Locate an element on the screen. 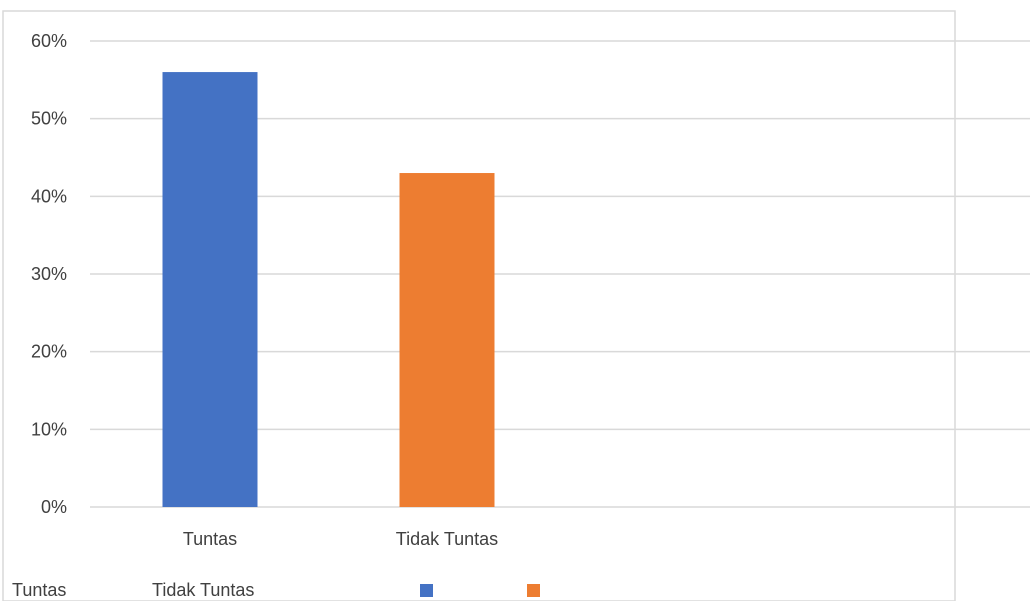  y-axis-tick-labels: 0% 10% 20% 30% 40% 50% 60% is located at coordinates (49, 274).